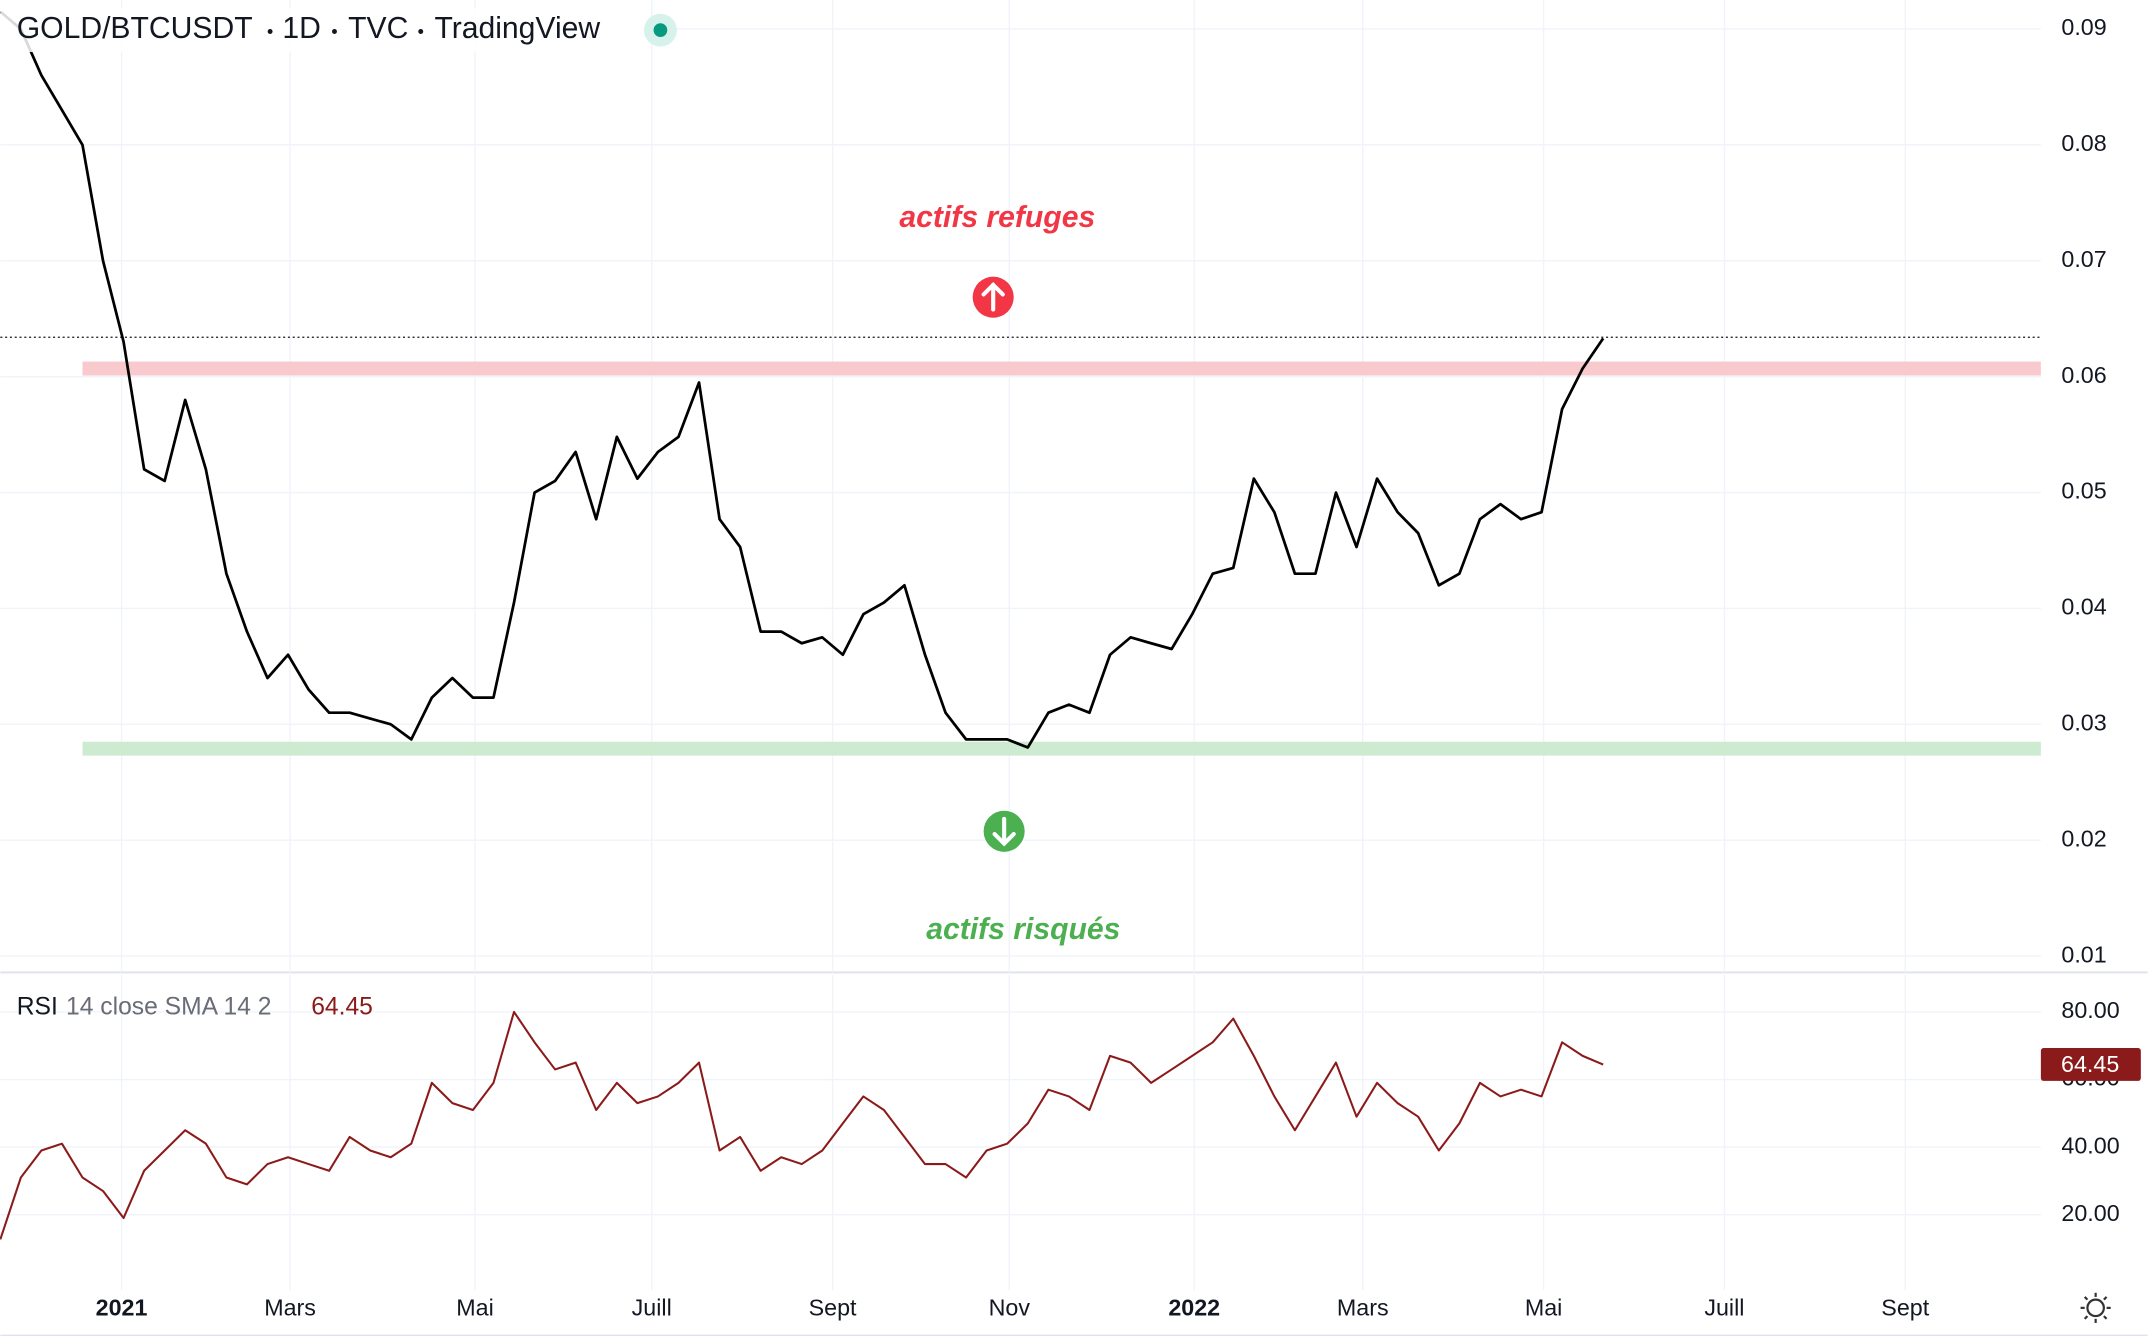 The height and width of the screenshot is (1338, 2148). Describe the element at coordinates (993, 296) in the screenshot. I see `up-arrow-glyph` at that location.